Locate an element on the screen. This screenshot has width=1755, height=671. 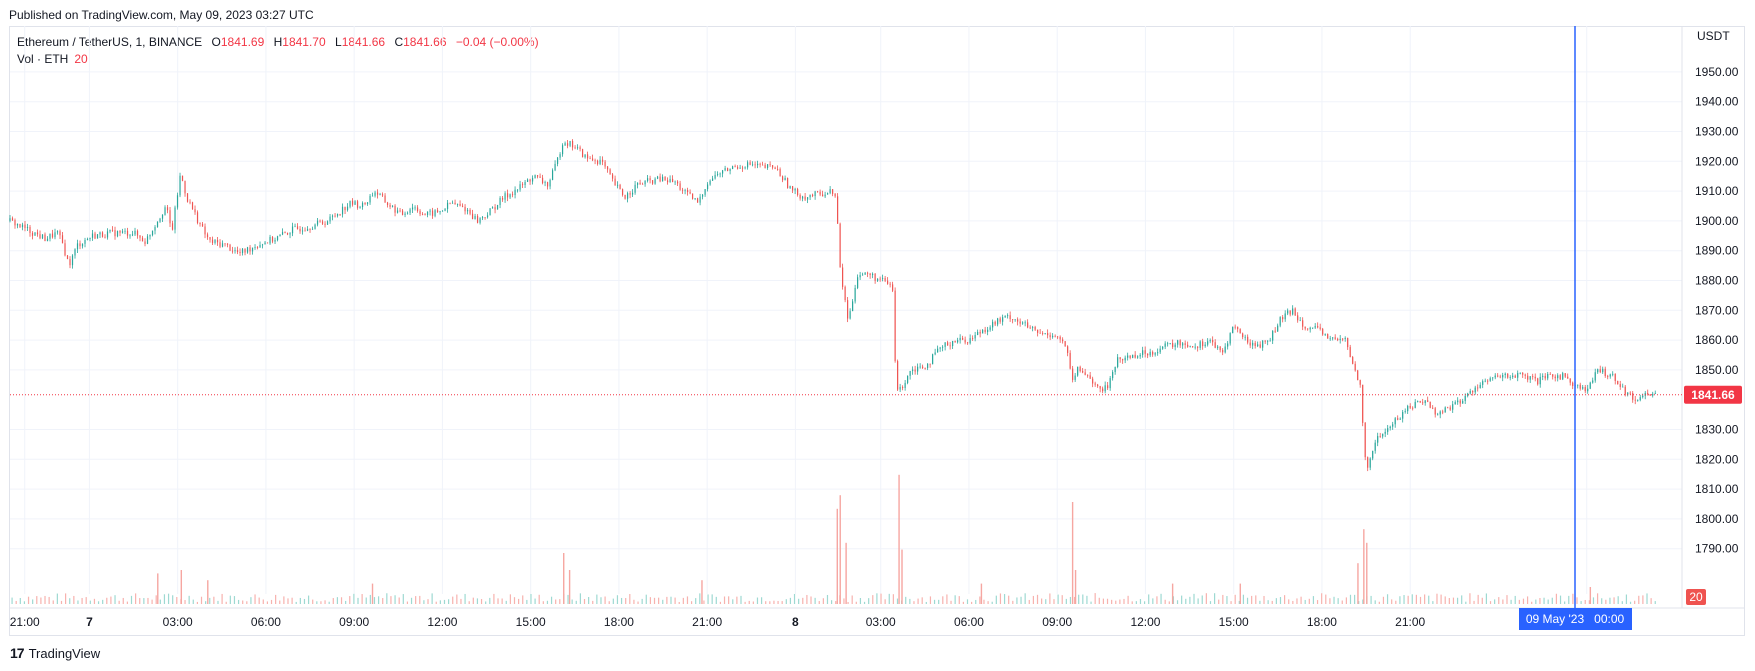
x-tick-label: 06:00 is located at coordinates (969, 622).